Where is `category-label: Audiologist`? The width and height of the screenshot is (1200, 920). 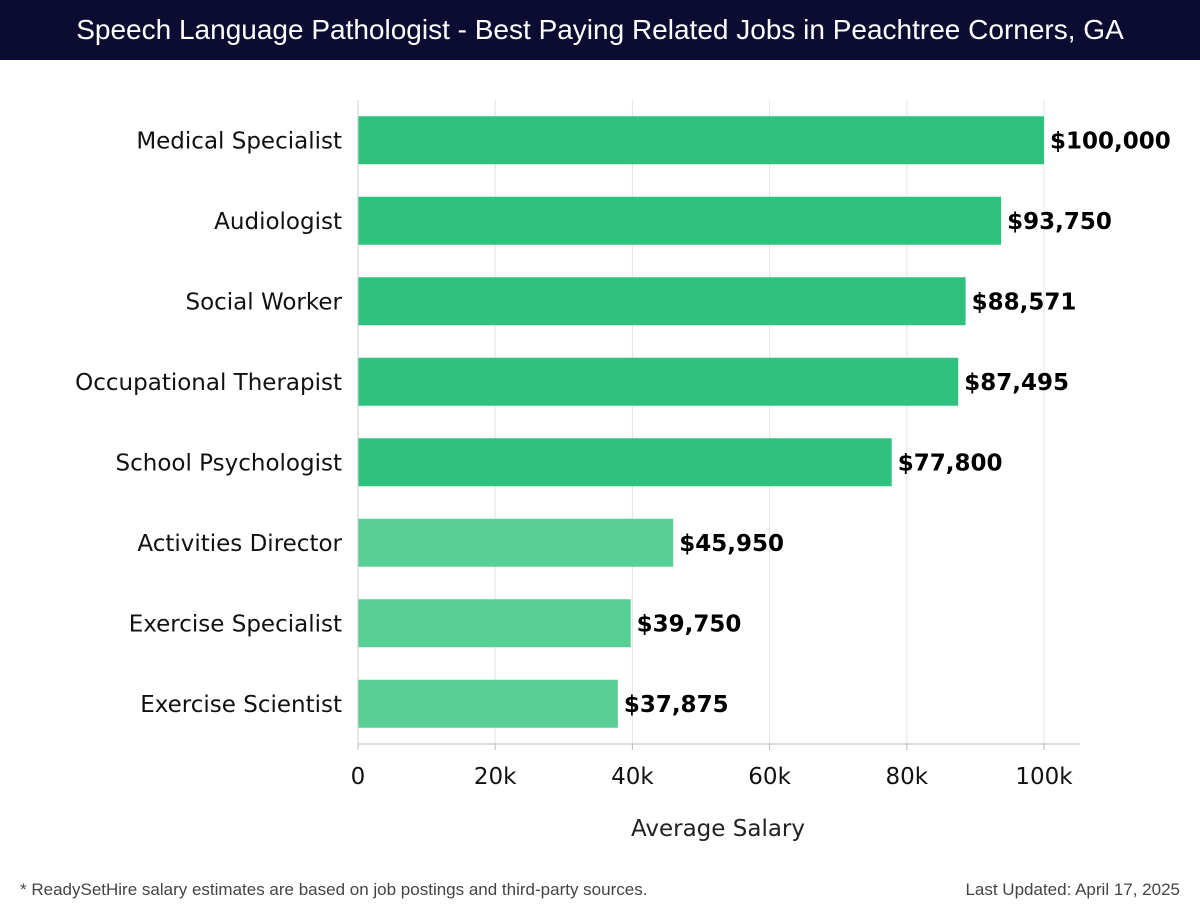
category-label: Audiologist is located at coordinates (278, 222).